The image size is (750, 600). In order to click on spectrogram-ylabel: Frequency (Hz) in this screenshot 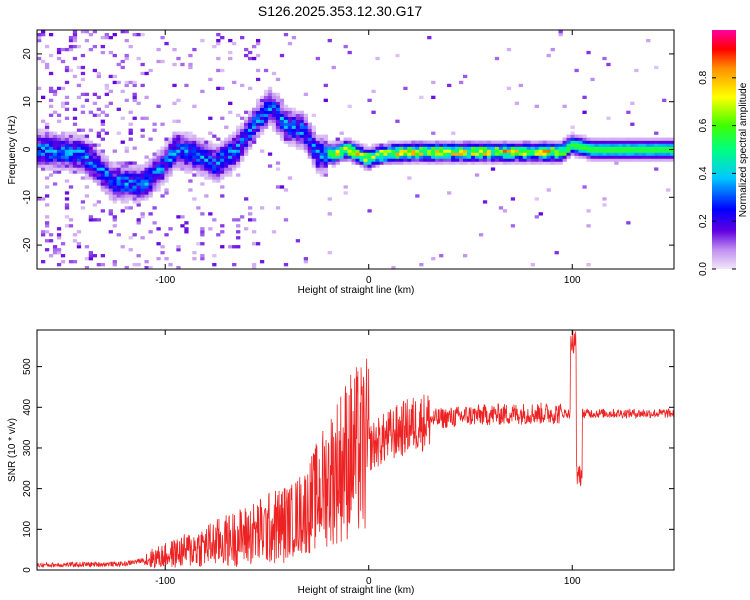, I will do `click(12, 150)`.